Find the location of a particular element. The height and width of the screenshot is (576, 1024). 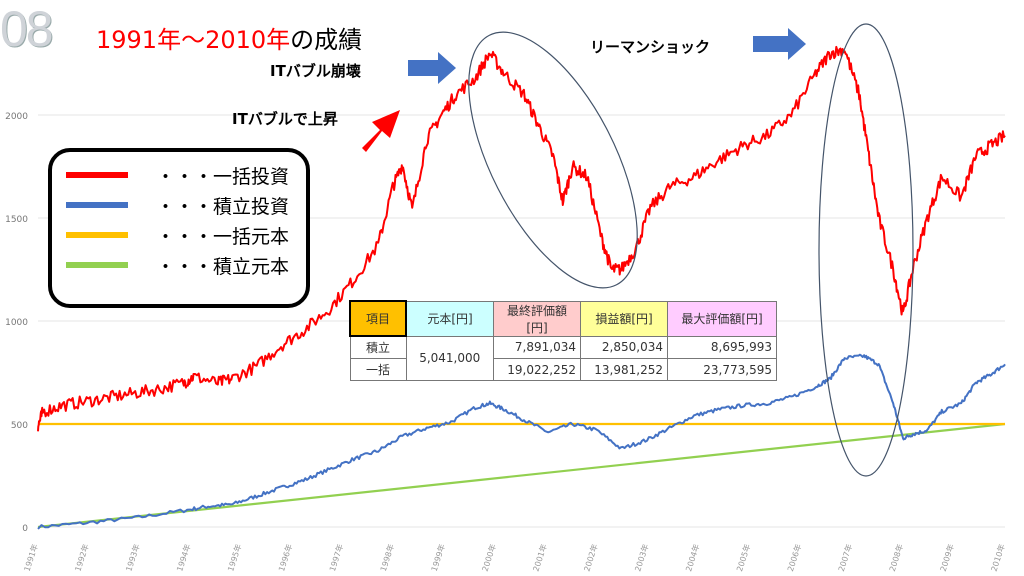

x-tick-label: 2010年 is located at coordinates (998, 558).